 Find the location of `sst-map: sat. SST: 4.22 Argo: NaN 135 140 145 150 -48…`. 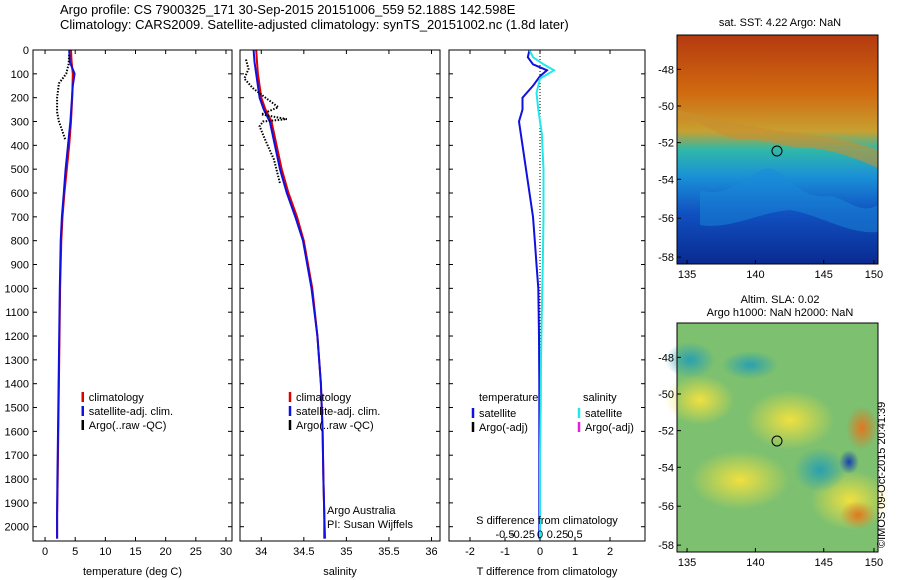

sst-map: sat. SST: 4.22 Argo: NaN 135 140 145 150 -48… is located at coordinates (770, 149).